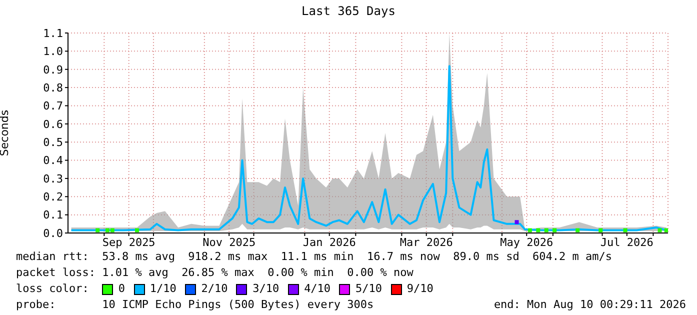 This screenshot has height=315, width=697. Describe the element at coordinates (315, 257) in the screenshot. I see `text: median rtt: 53.8 ms avg 918.2 ms max 11.1 ms min 16.7 ms now 89.0 ms sd 604.2 m am/s` at that location.